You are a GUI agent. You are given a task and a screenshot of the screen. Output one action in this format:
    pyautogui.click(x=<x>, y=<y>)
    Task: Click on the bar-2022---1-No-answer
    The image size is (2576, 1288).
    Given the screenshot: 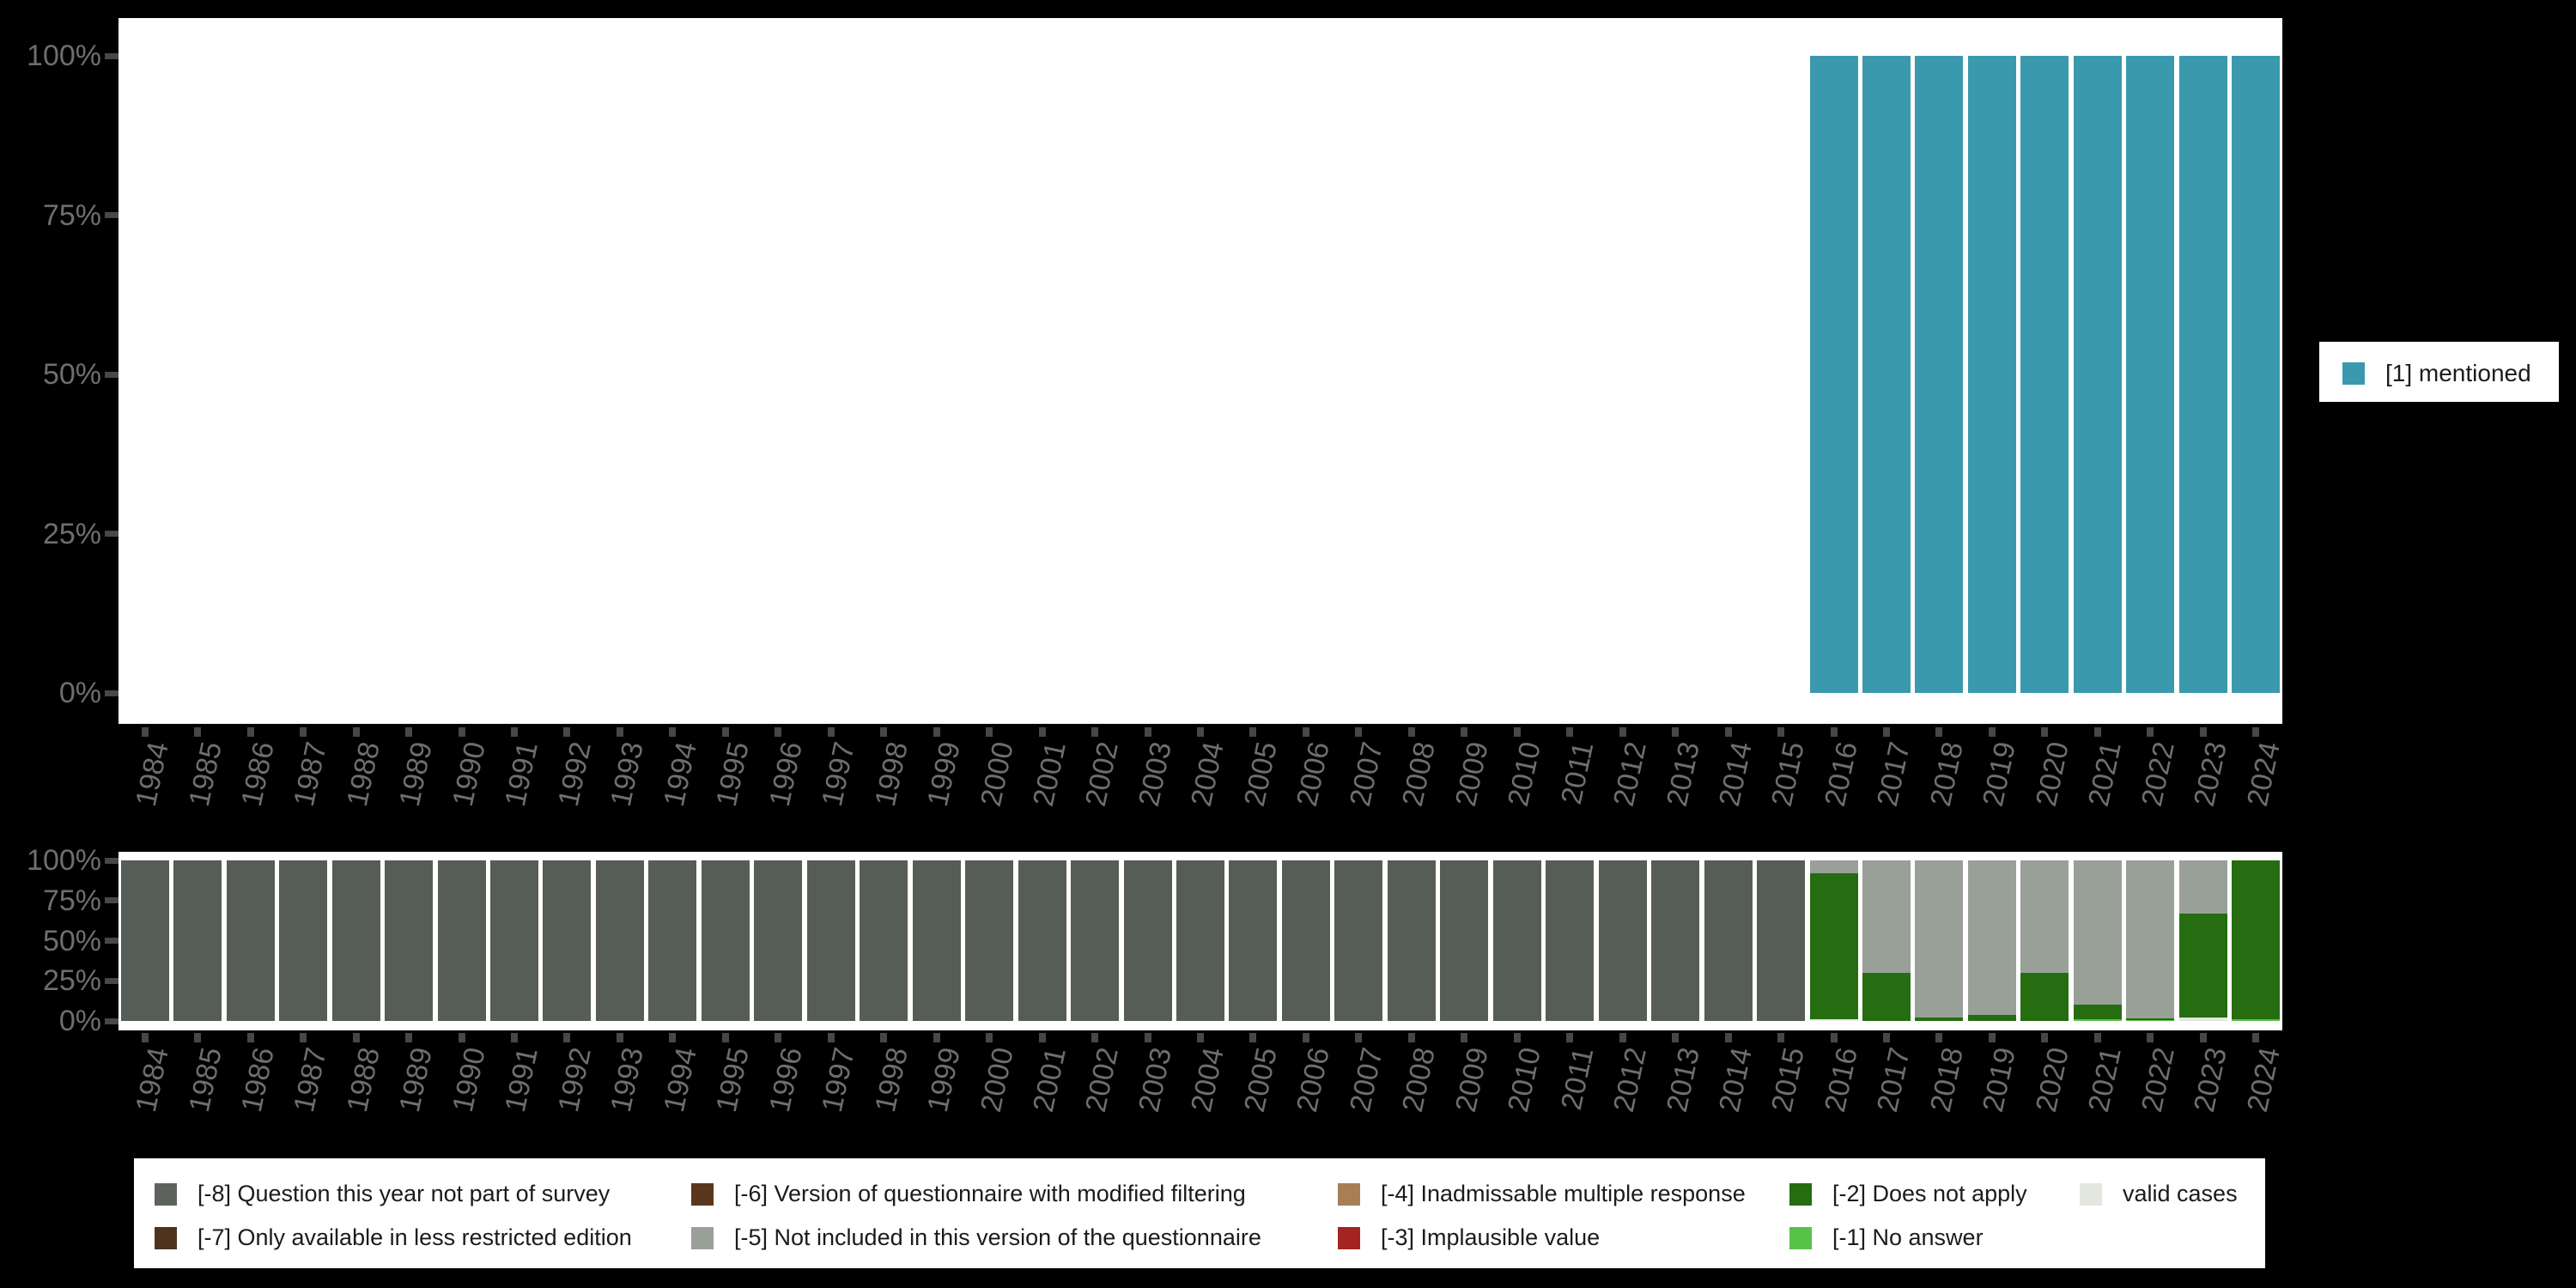 What is the action you would take?
    pyautogui.click(x=2150, y=1020)
    